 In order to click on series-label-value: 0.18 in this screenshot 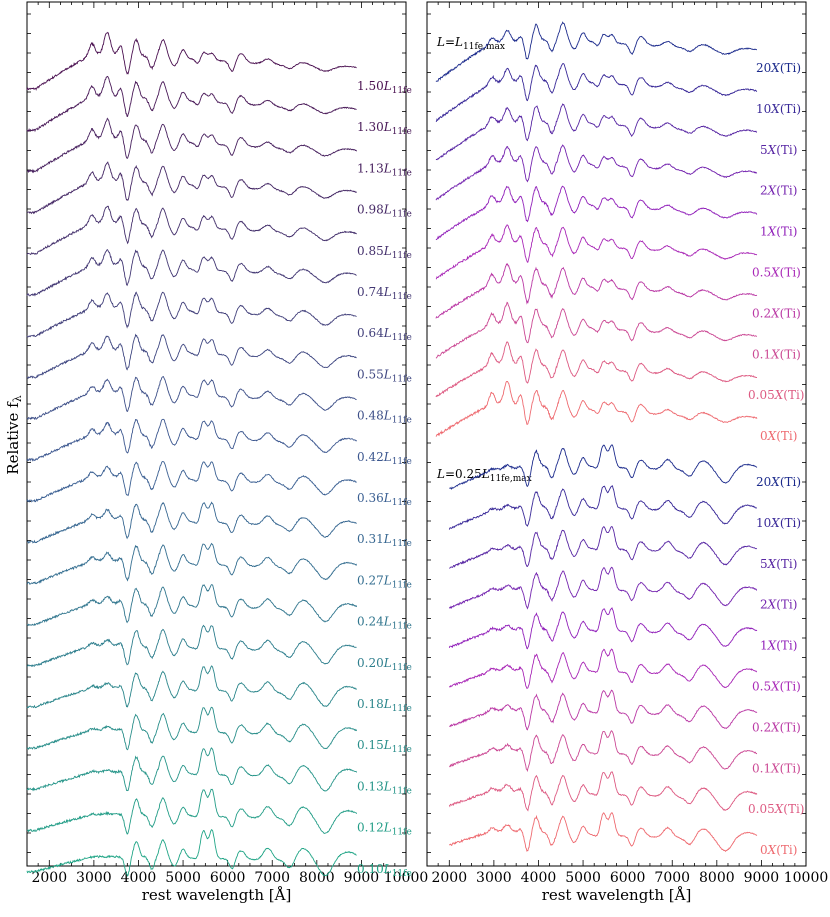, I will do `click(370, 704)`.